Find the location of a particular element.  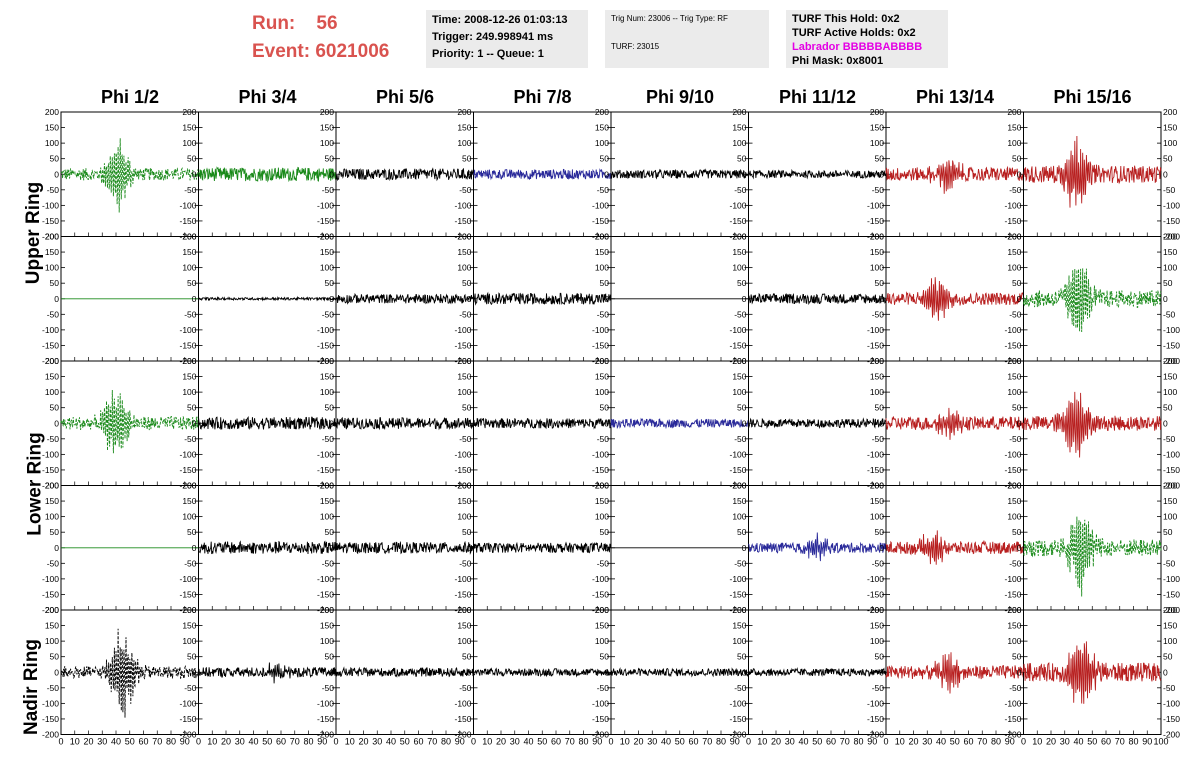

phi-header-4: Phi 7/8 is located at coordinates (542, 97).